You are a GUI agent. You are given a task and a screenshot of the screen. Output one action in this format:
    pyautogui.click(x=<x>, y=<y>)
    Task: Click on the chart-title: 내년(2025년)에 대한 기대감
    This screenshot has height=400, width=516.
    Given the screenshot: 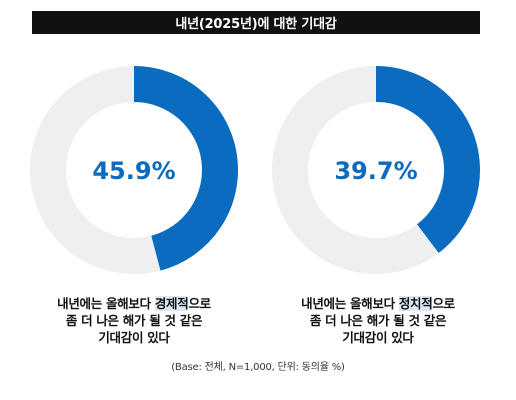 What is the action you would take?
    pyautogui.click(x=256, y=22)
    